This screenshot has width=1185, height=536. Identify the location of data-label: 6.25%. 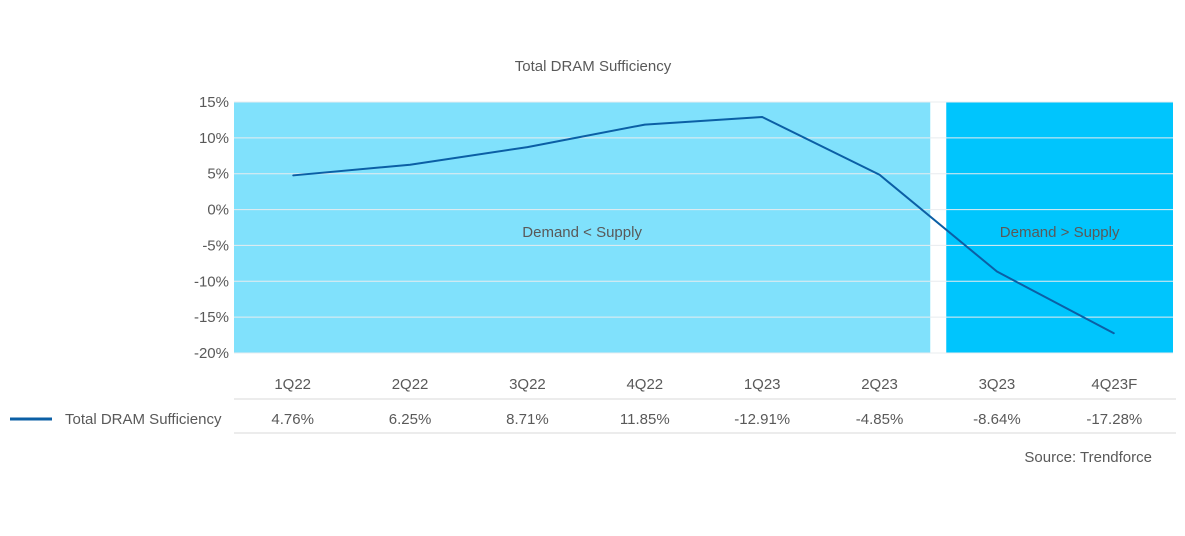
(410, 419).